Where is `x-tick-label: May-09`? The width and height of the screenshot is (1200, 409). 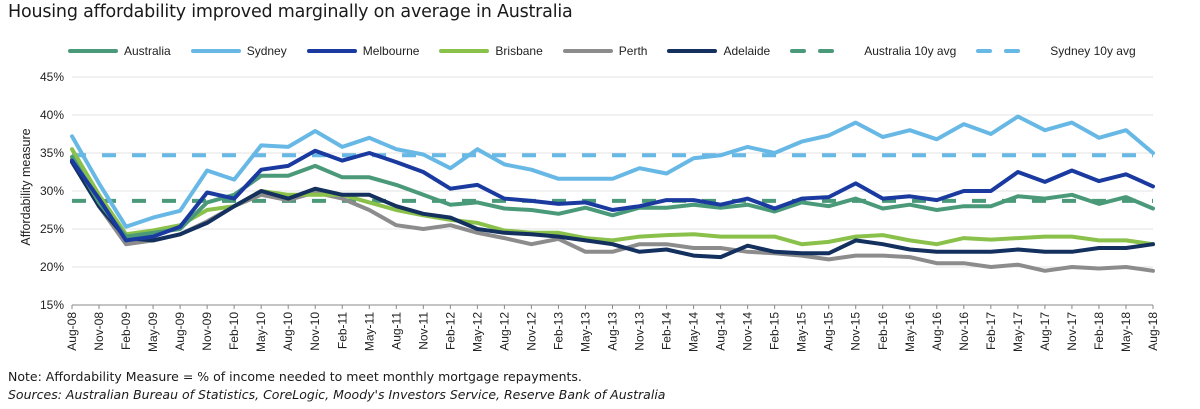 x-tick-label: May-09 is located at coordinates (153, 332).